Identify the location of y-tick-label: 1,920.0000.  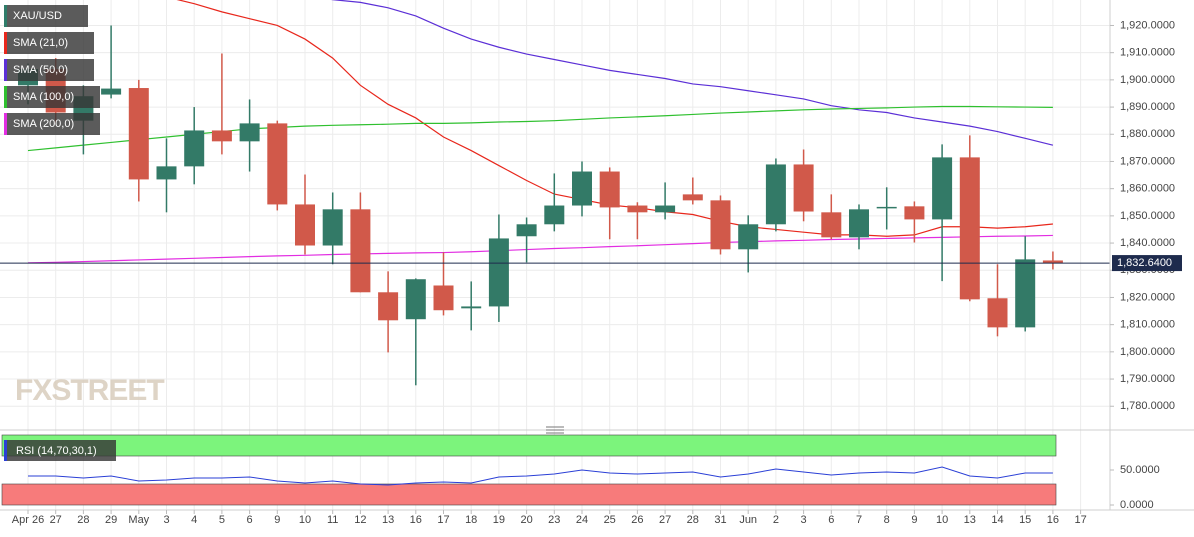
(1147, 25).